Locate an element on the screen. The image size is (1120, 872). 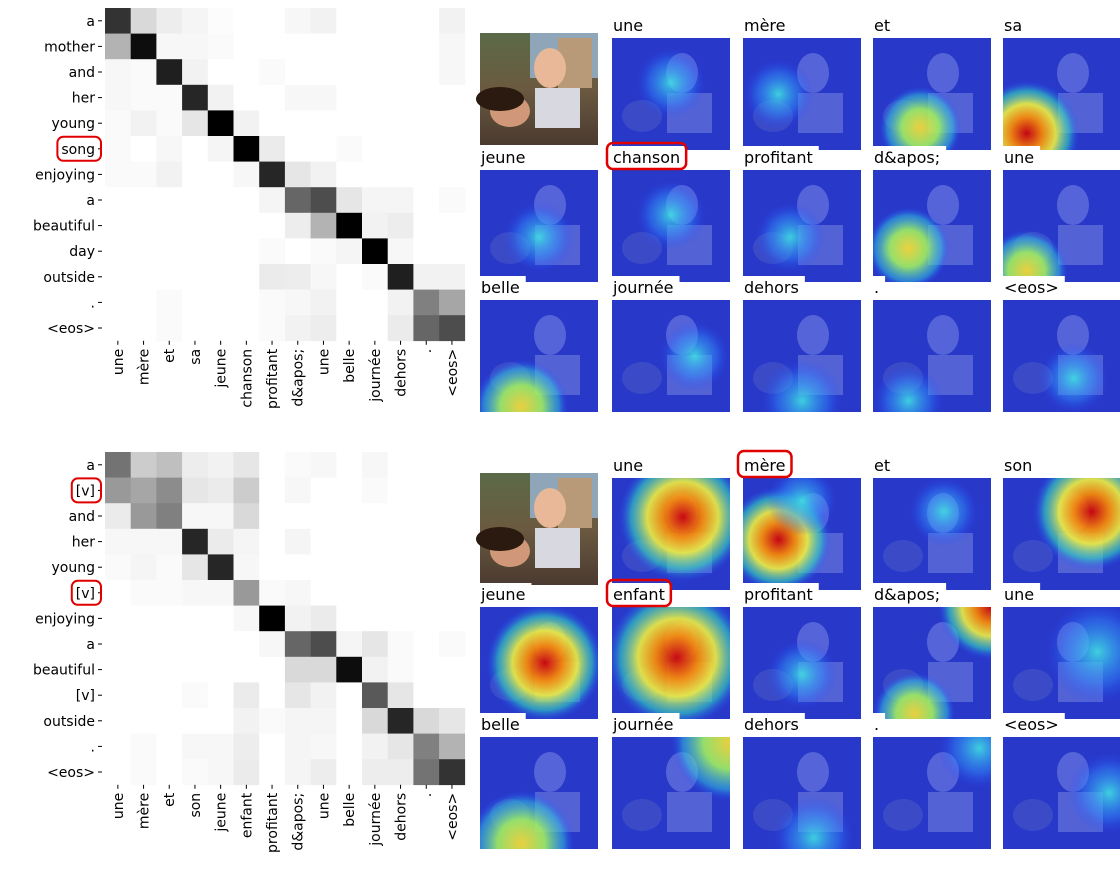
word-label: d&apos; is located at coordinates (907, 157).